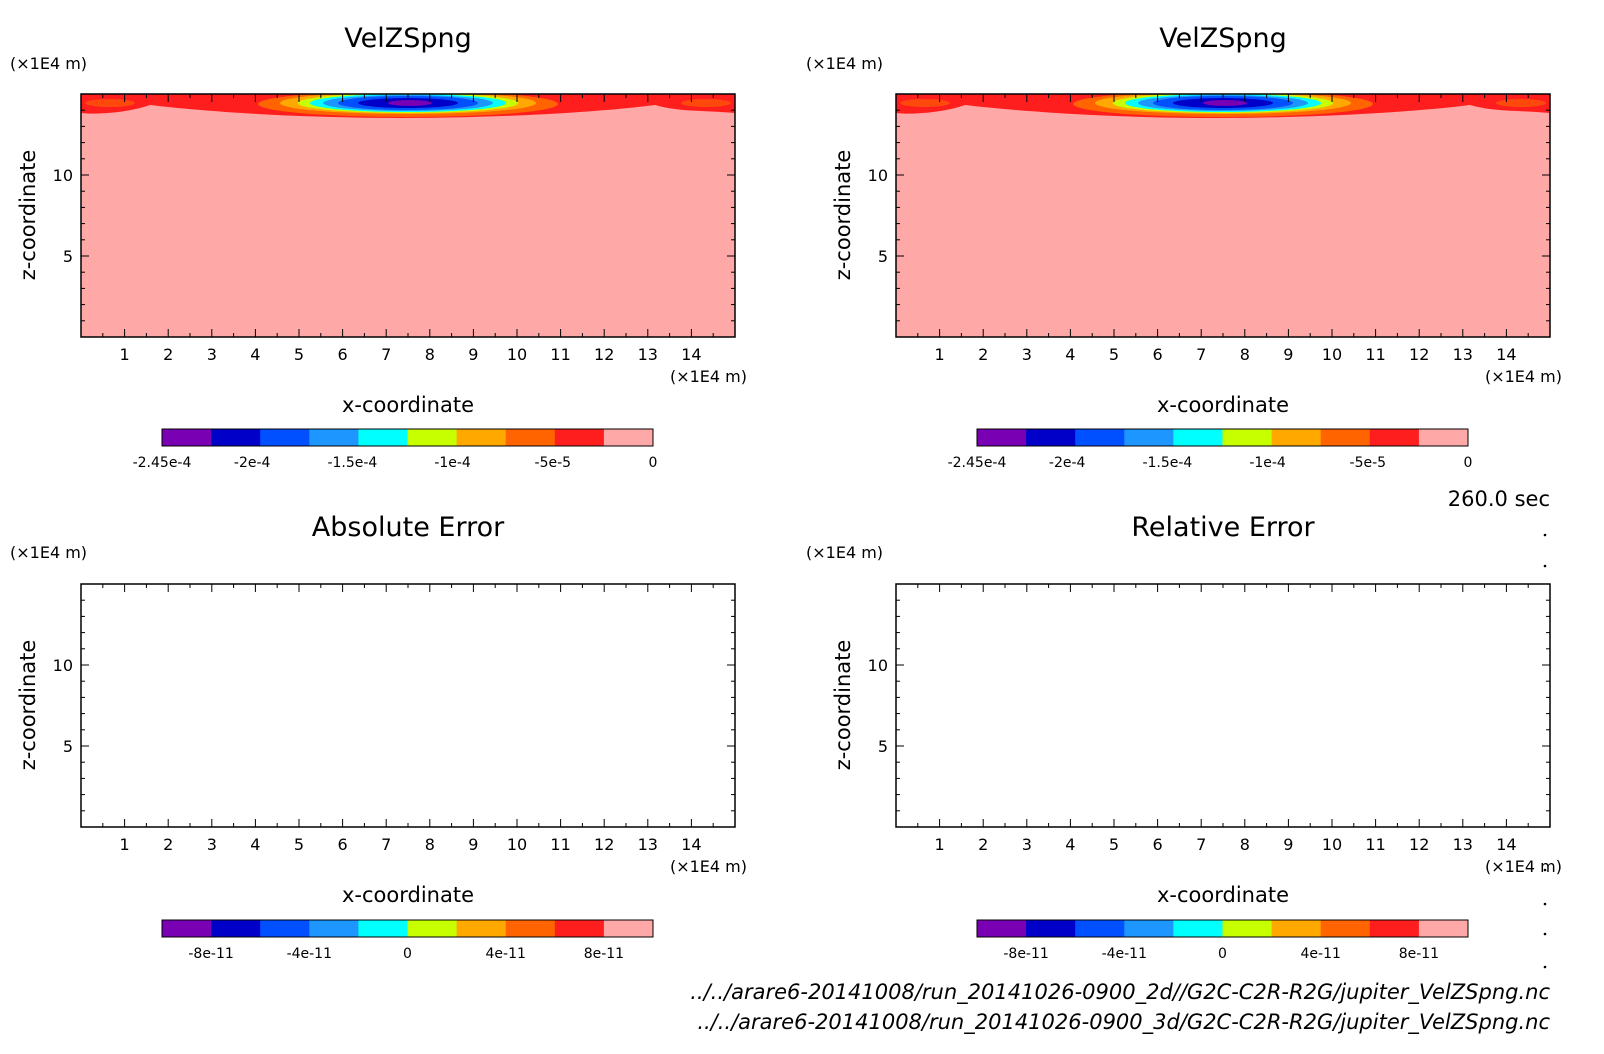 The width and height of the screenshot is (1604, 1054). Describe the element at coordinates (883, 746) in the screenshot. I see `y-tick-label: 5` at that location.